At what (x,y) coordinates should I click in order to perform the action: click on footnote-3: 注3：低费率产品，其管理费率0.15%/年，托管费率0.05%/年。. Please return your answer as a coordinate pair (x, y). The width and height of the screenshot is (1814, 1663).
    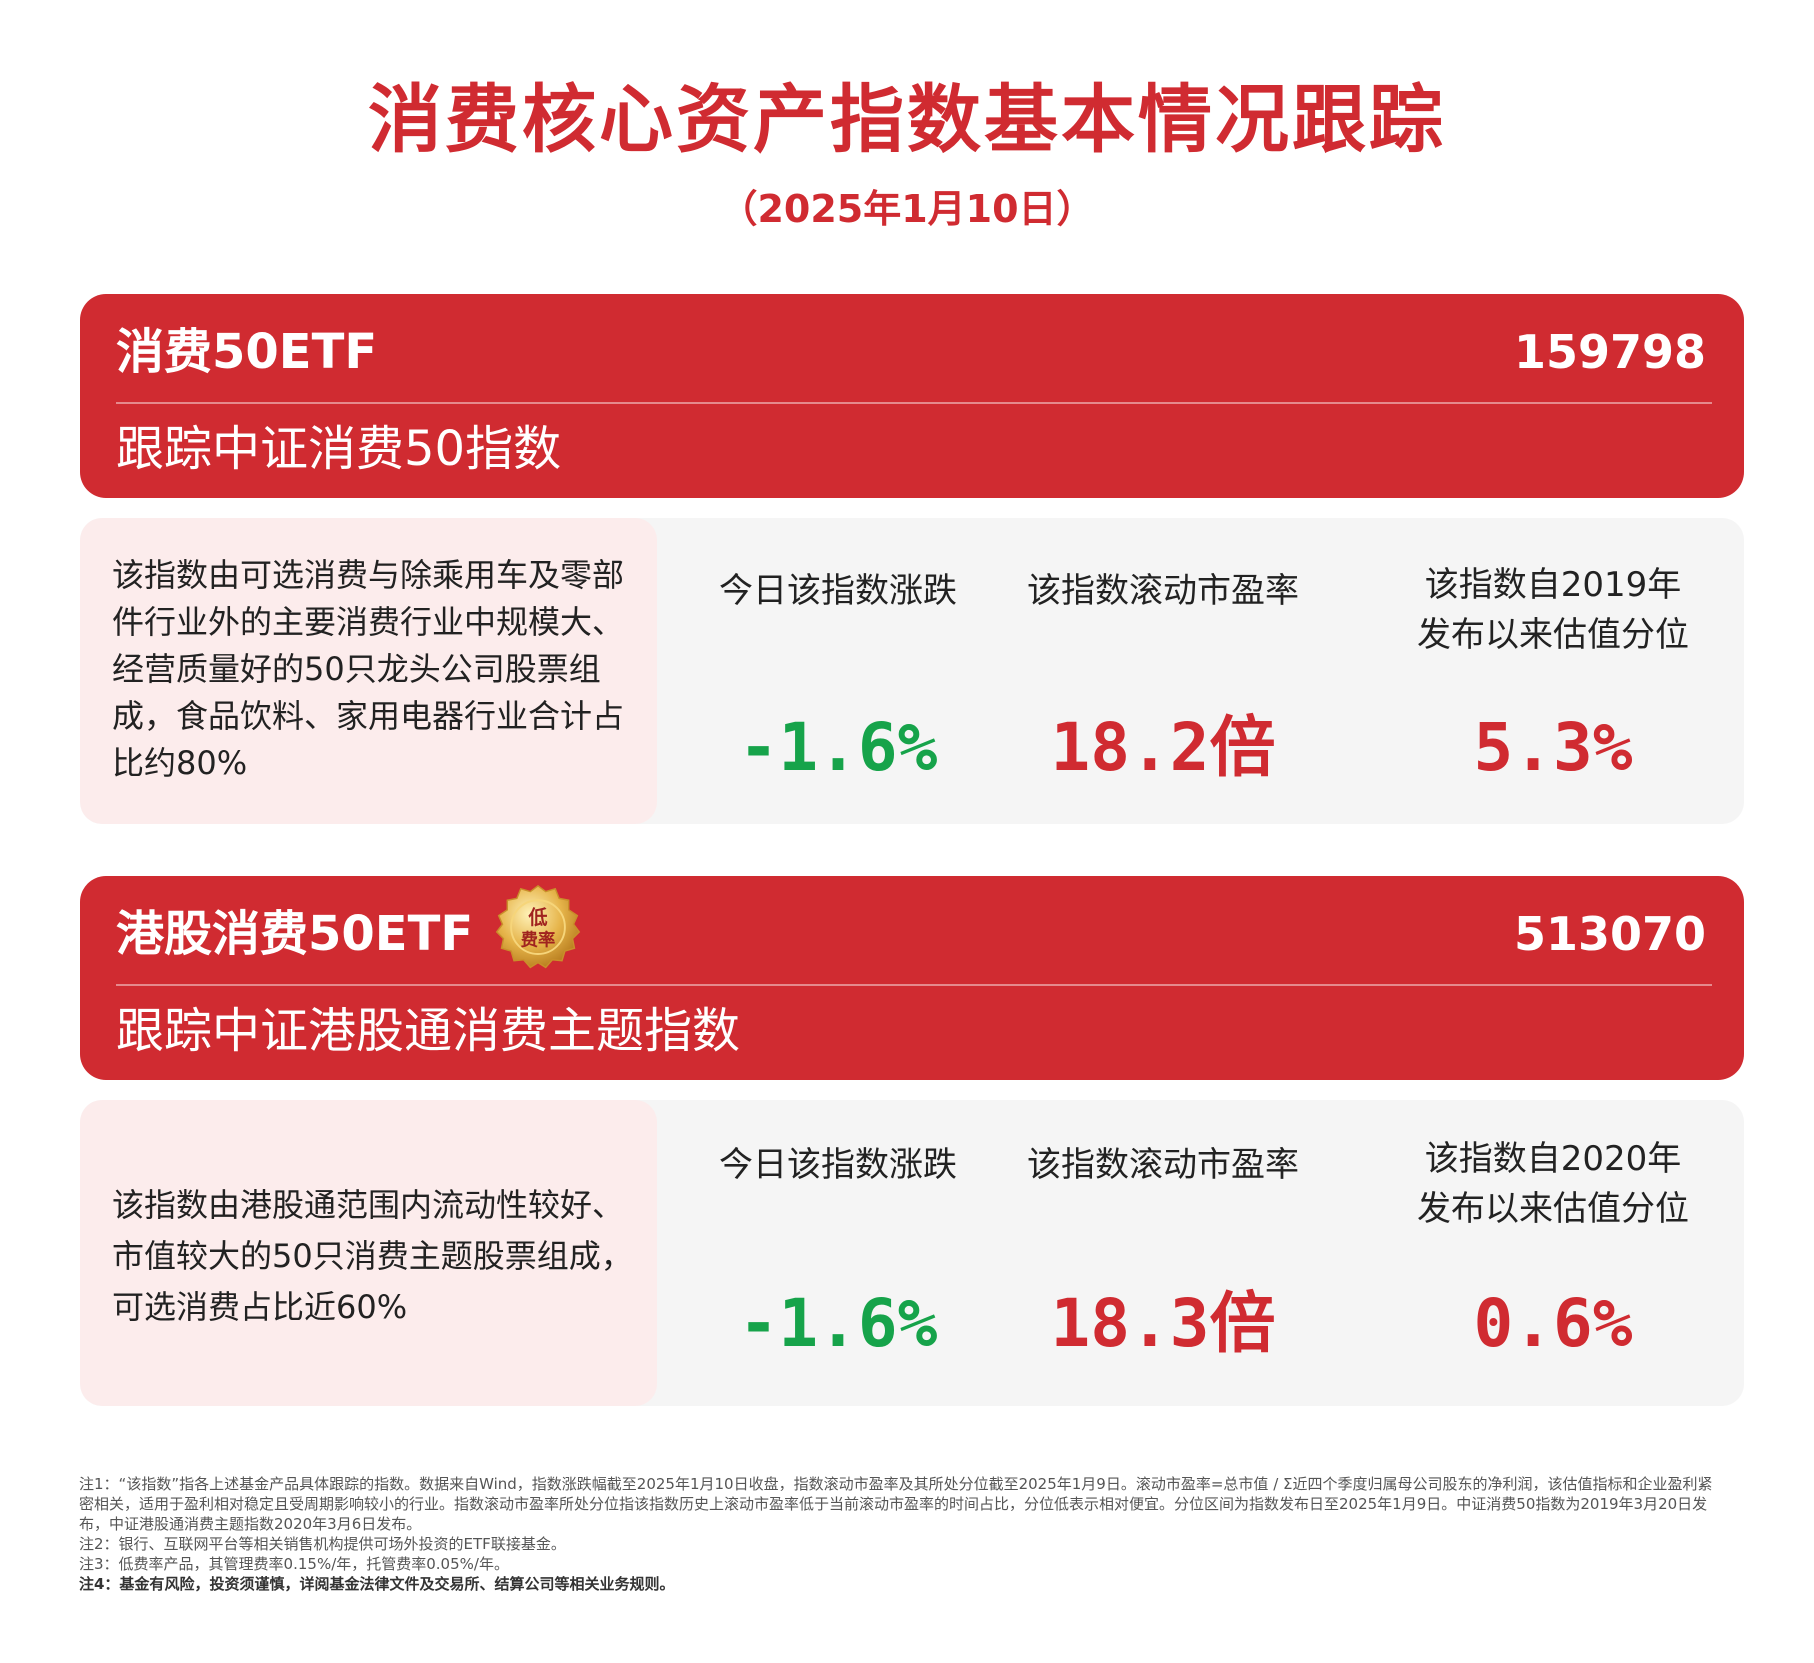
    Looking at the image, I should click on (294, 1564).